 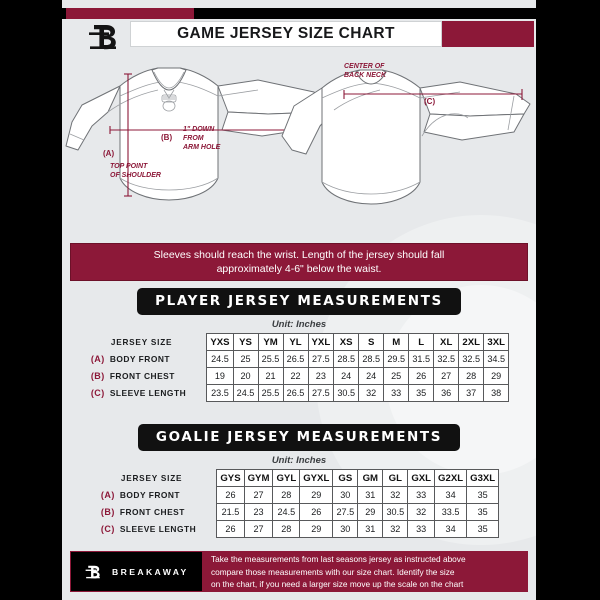 I want to click on goalie-size-header-gs: GS, so click(x=345, y=478).